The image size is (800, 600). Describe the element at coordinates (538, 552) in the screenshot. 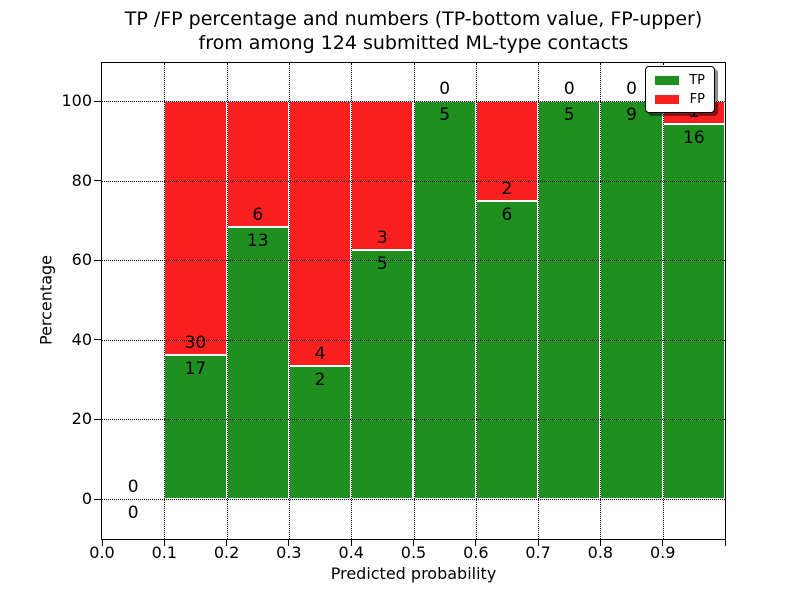

I see `x-tick-label: 0.7` at that location.